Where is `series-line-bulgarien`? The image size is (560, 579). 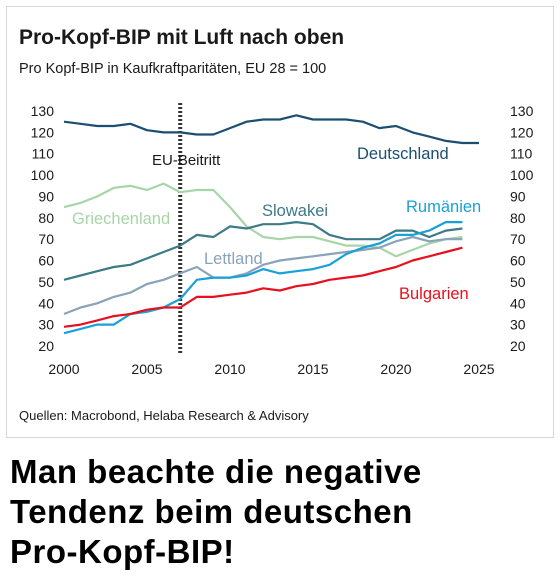
series-line-bulgarien is located at coordinates (263, 287).